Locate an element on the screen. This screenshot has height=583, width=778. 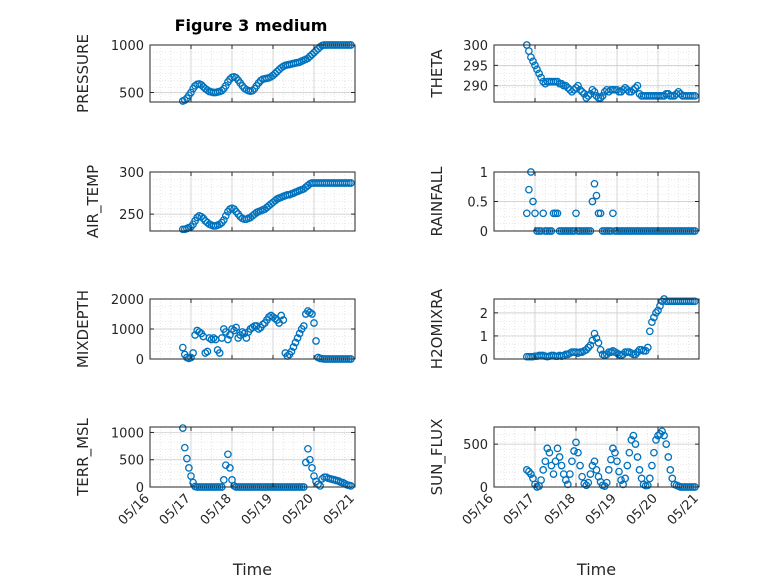
y-tick-label: 1000 is located at coordinates (127, 433).